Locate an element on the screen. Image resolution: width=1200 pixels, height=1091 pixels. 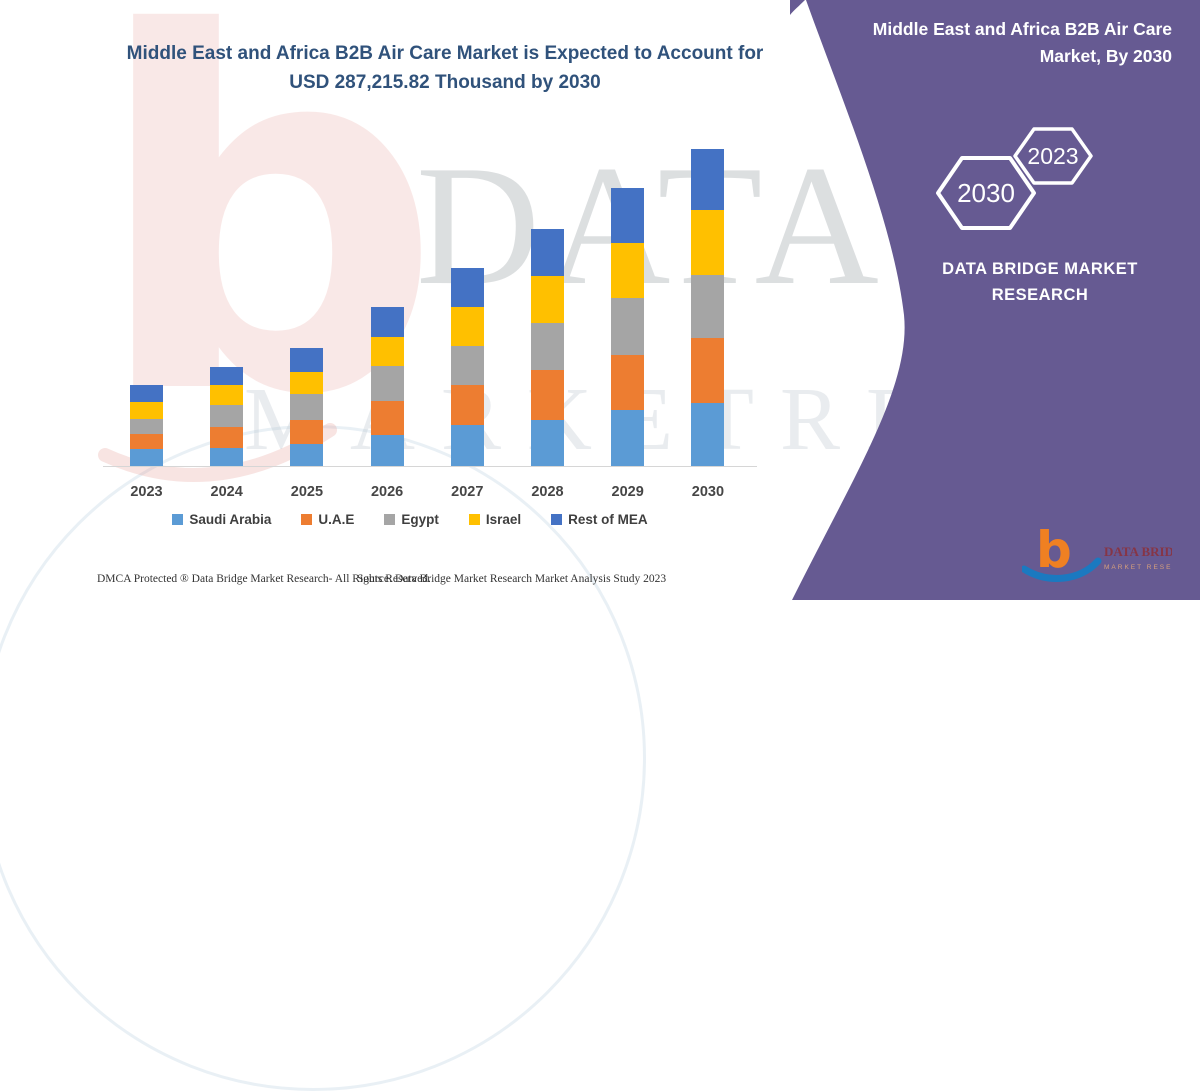
bar-2030 is located at coordinates (708, 307).